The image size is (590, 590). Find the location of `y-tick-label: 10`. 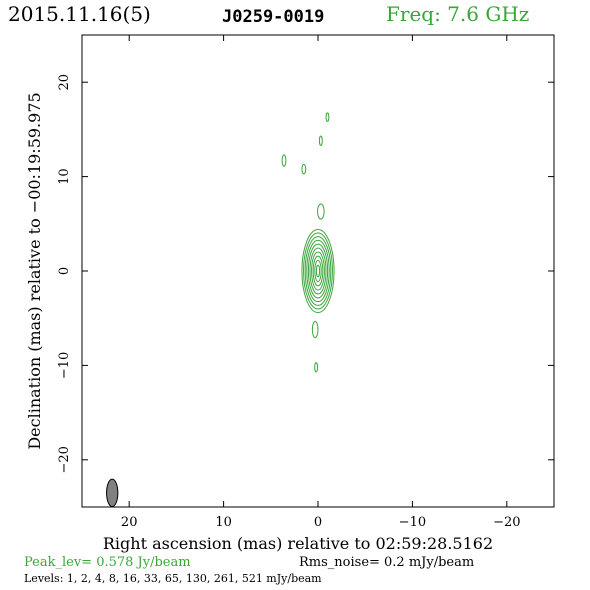

y-tick-label: 10 is located at coordinates (64, 176).